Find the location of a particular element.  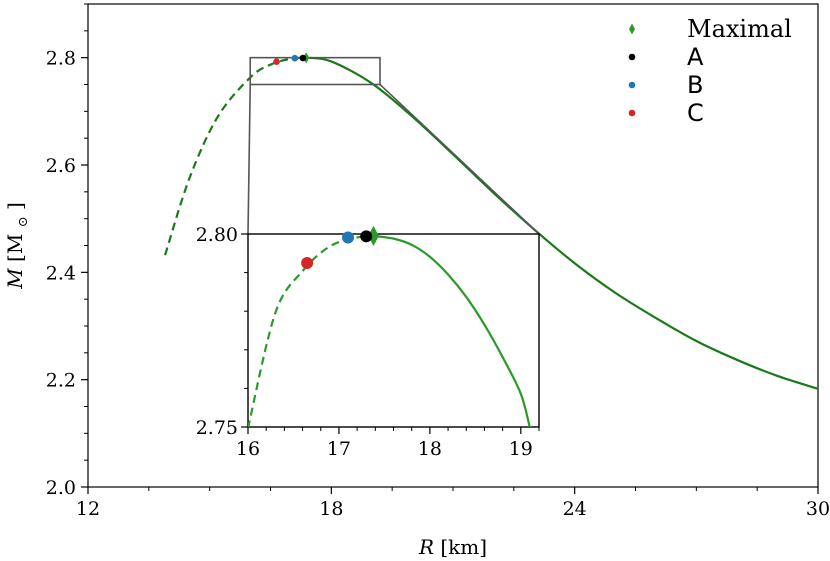

main-points is located at coordinates (291, 58).